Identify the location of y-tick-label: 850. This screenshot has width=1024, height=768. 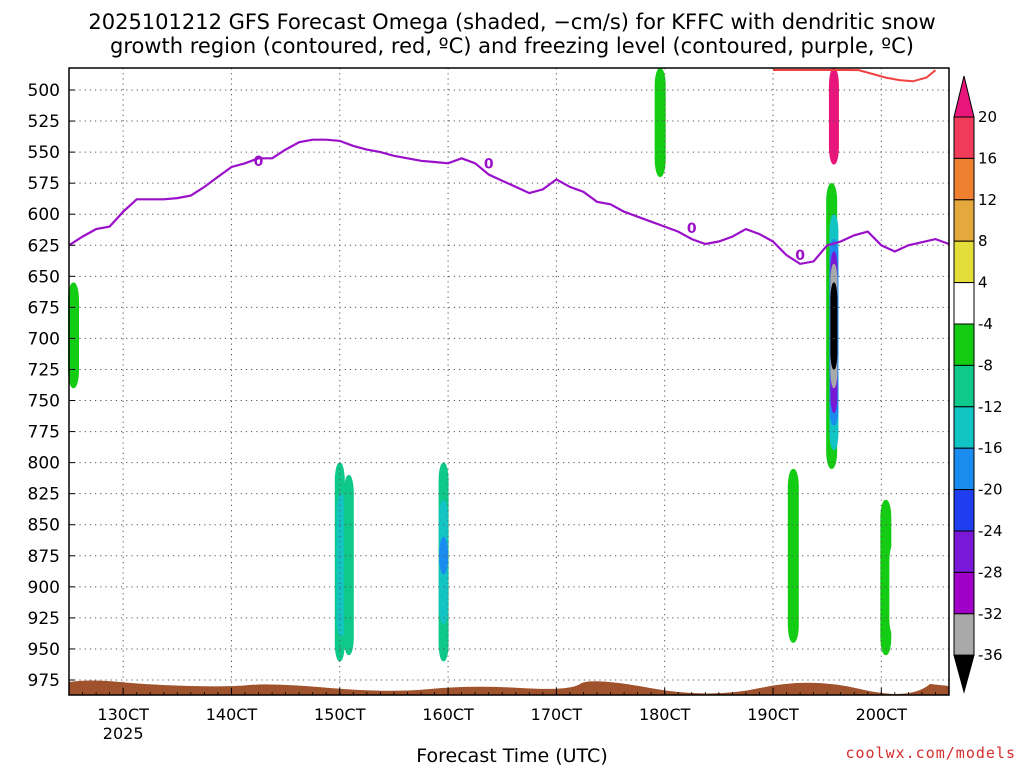
(44, 526).